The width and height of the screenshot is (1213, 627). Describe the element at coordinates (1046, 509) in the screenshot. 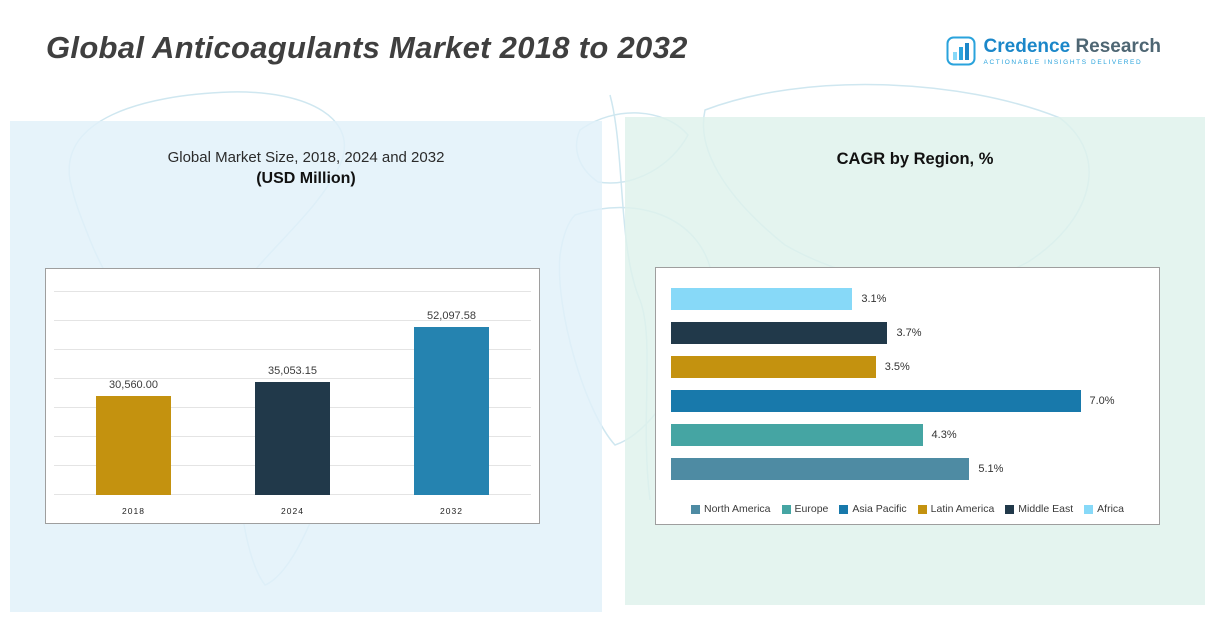

I see `legend-label: Middle East` at that location.